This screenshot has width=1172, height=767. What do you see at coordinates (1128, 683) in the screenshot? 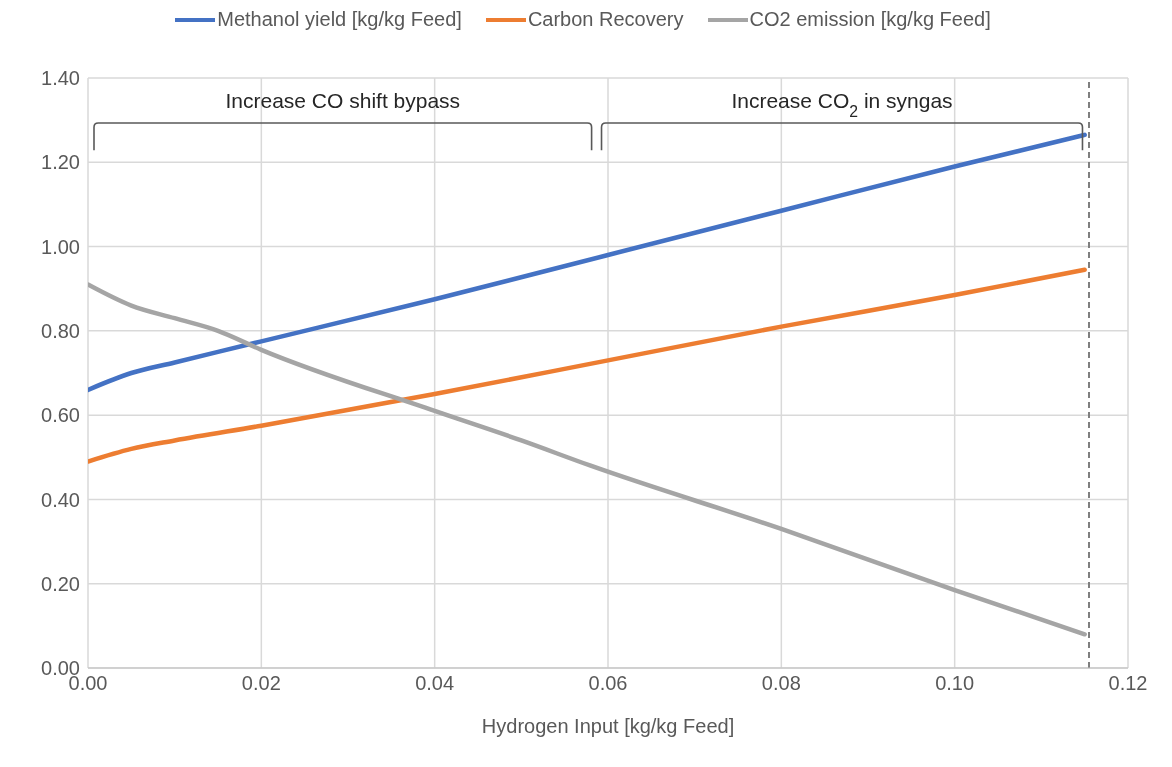
I see `x-tick-label: 0.12` at bounding box center [1128, 683].